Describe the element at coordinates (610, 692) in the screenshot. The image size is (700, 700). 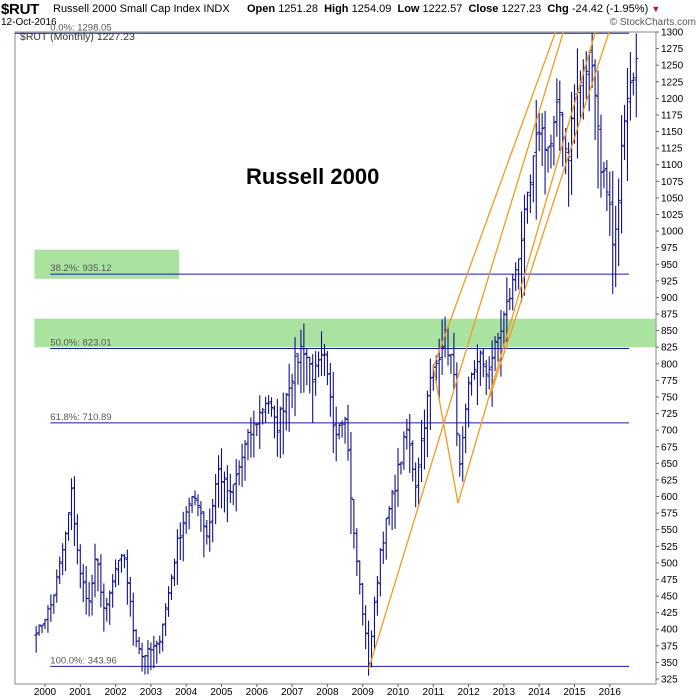
I see `x-tick-label: 2016` at that location.